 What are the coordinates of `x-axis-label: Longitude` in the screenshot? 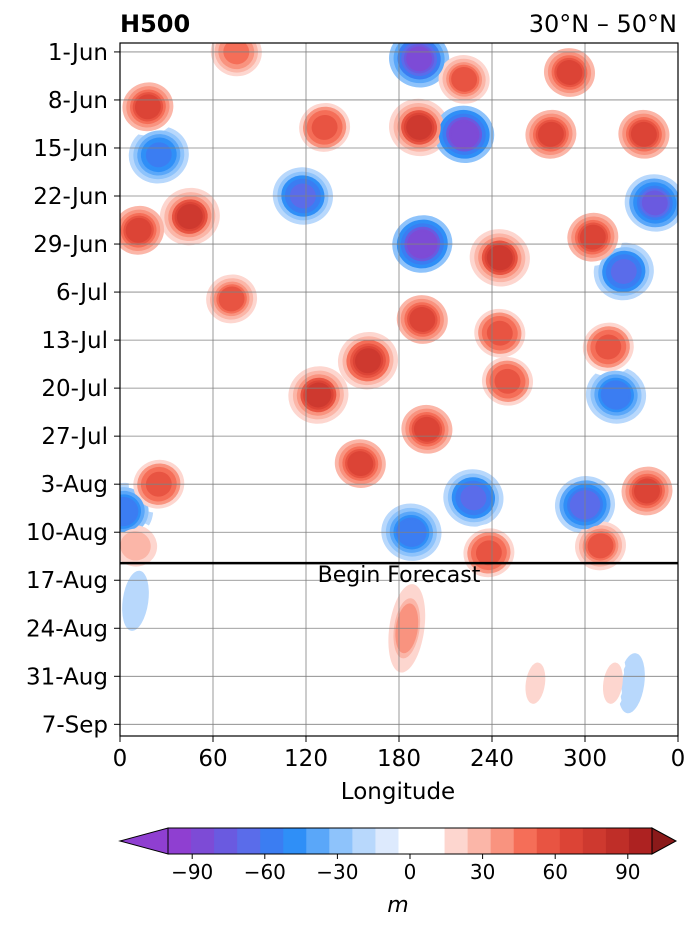 It's located at (398, 792).